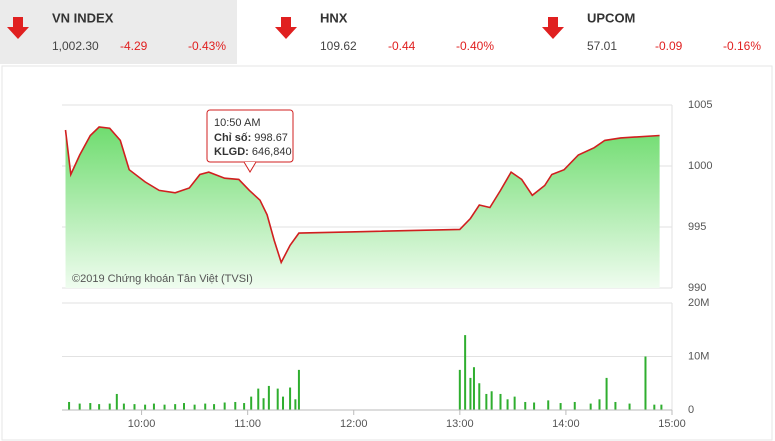  What do you see at coordinates (611, 17) in the screenshot?
I see `ticker-name: UPCOM` at bounding box center [611, 17].